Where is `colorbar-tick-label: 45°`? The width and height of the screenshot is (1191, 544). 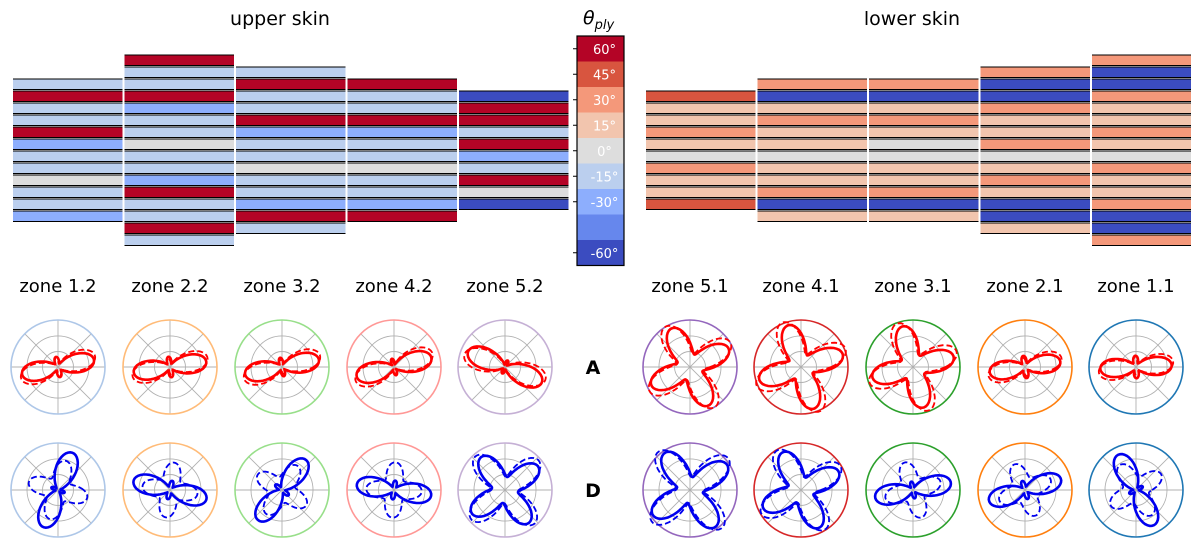
colorbar-tick-label: 45° is located at coordinates (604, 75).